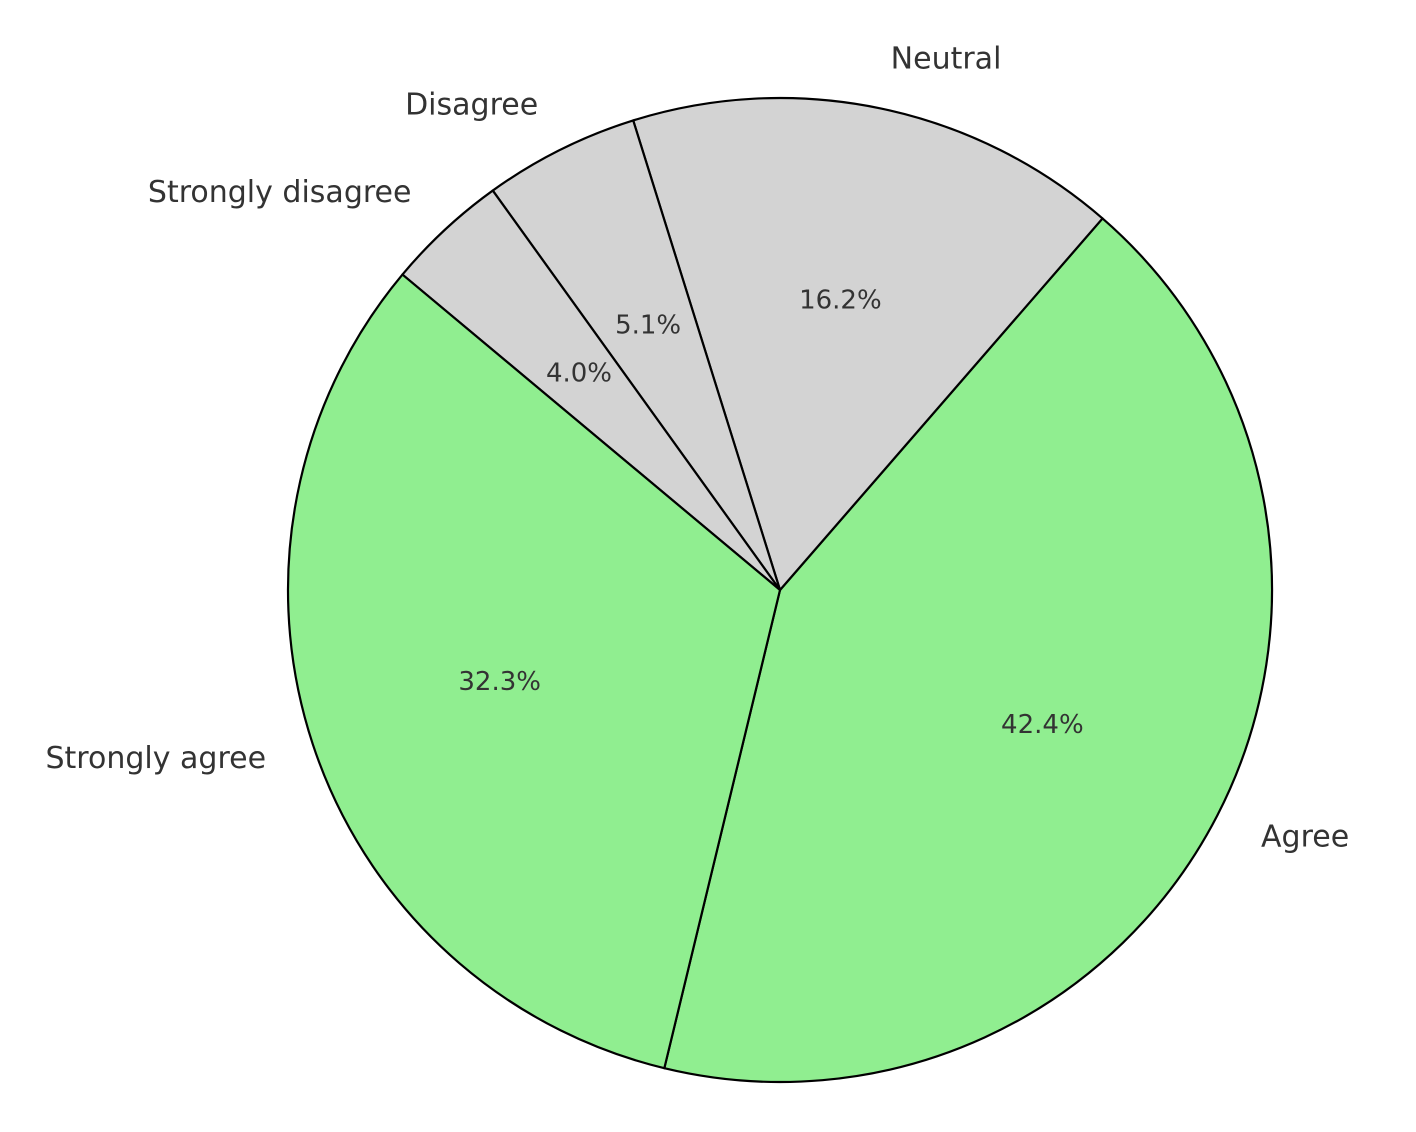 The width and height of the screenshot is (1416, 1132). I want to click on percent-label: 16.2%, so click(840, 301).